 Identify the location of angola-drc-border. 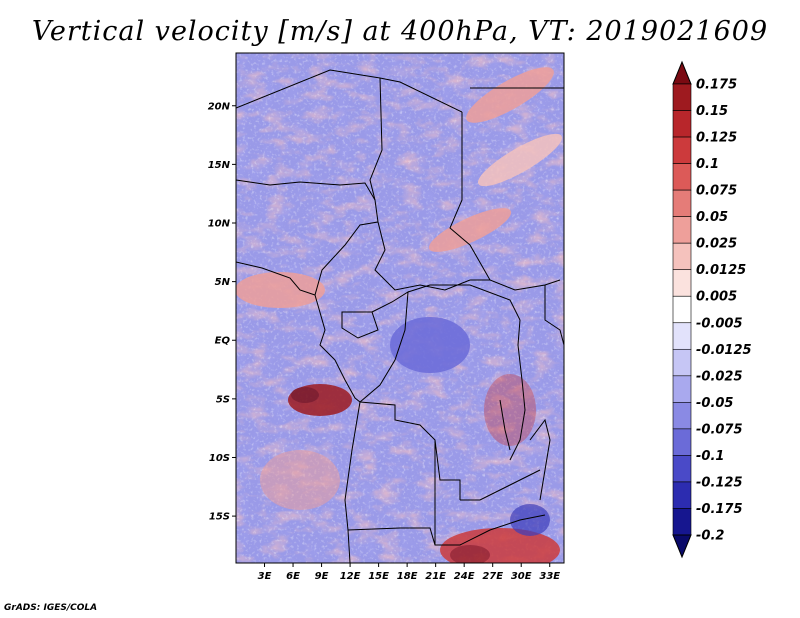
(410, 450).